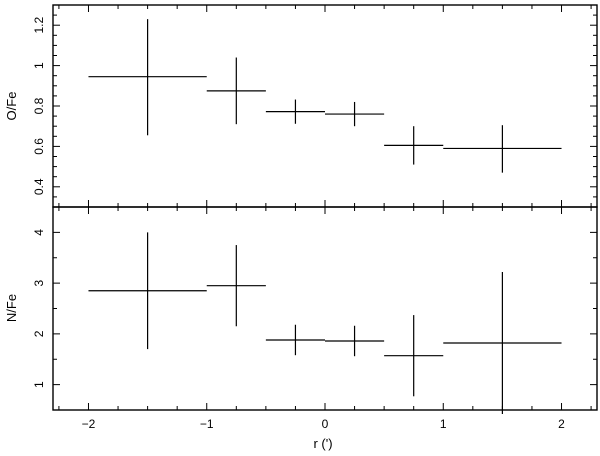 The image size is (600, 456). Describe the element at coordinates (11, 308) in the screenshot. I see `y-axis-label-n-fe: N/Fe` at that location.